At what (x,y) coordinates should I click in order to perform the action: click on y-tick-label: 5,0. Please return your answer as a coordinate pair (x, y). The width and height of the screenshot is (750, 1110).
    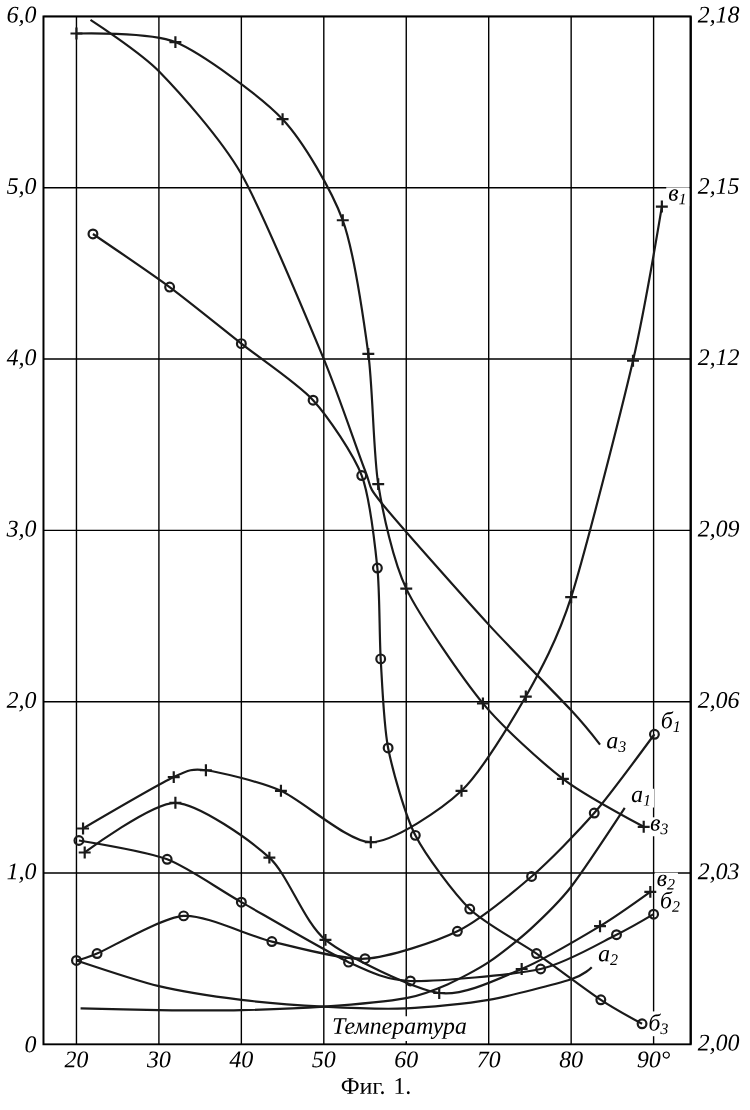
    Looking at the image, I should click on (21, 187).